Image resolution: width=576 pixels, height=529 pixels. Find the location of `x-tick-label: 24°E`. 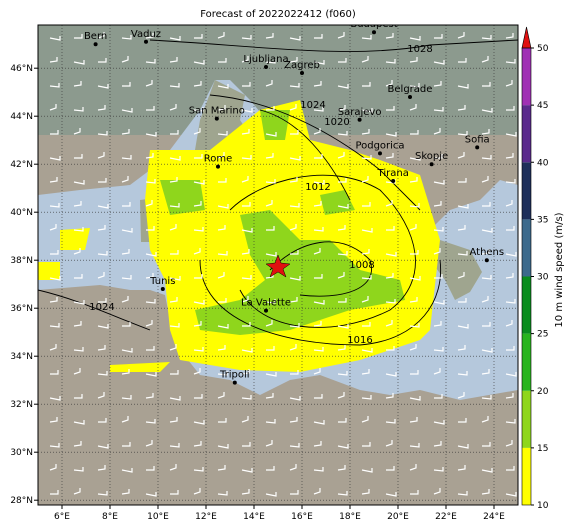

x-tick-label: 24°E is located at coordinates (494, 517).